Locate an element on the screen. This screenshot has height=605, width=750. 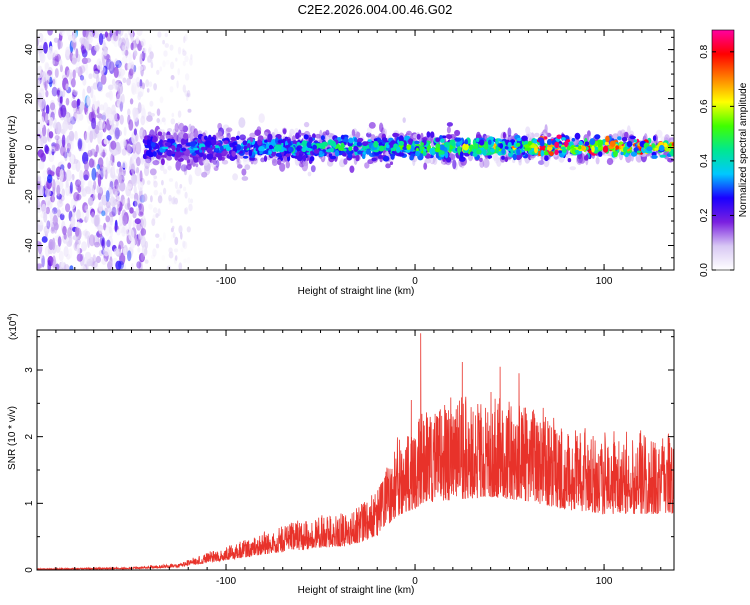
colorbar-tick-label: 0.0 is located at coordinates (704, 270).